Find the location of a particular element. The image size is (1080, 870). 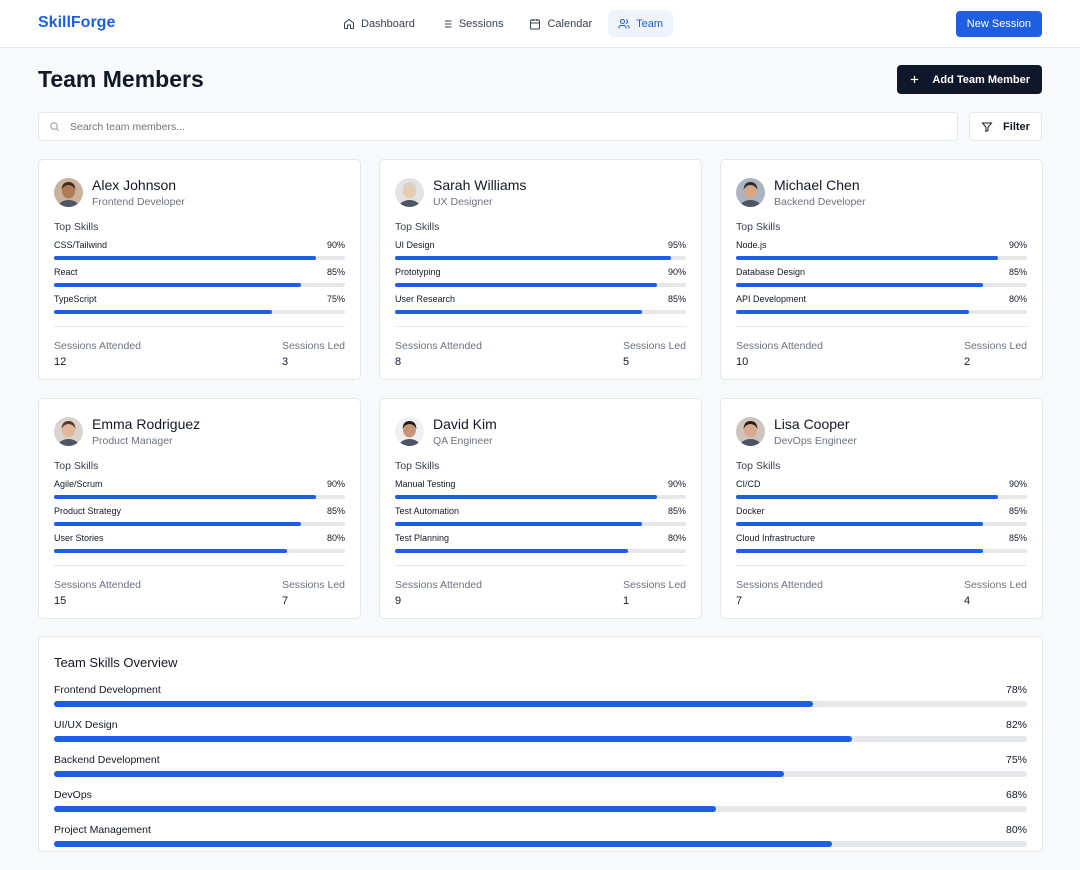

search-input is located at coordinates (513, 126).